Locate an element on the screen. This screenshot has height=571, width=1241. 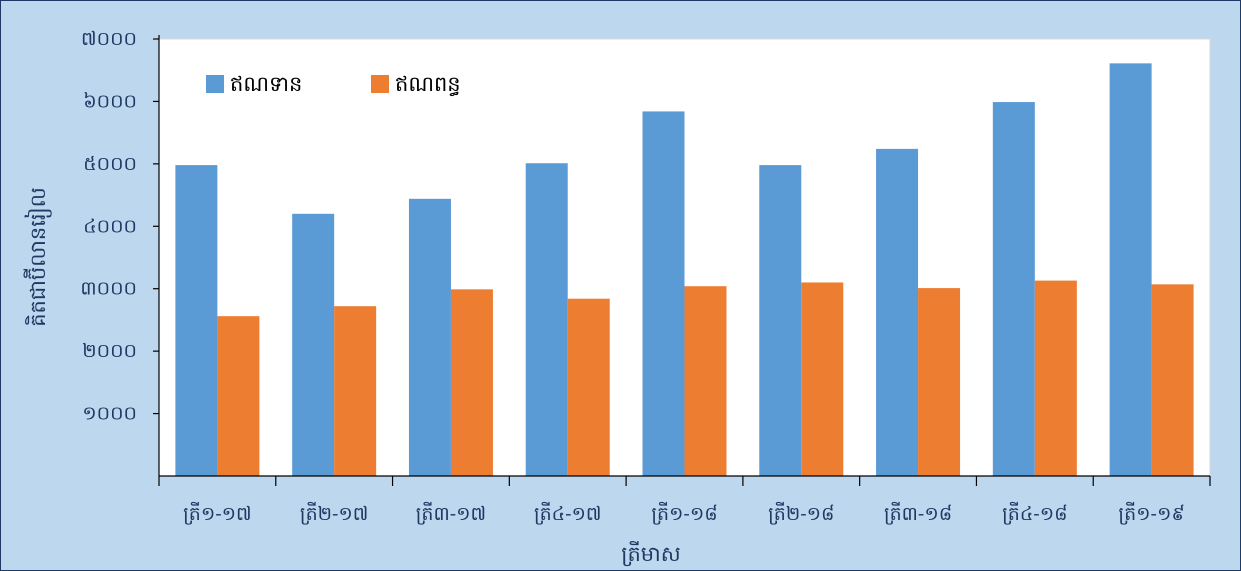
x-tick-label: ត្រី២-១៨ is located at coordinates (801, 513).